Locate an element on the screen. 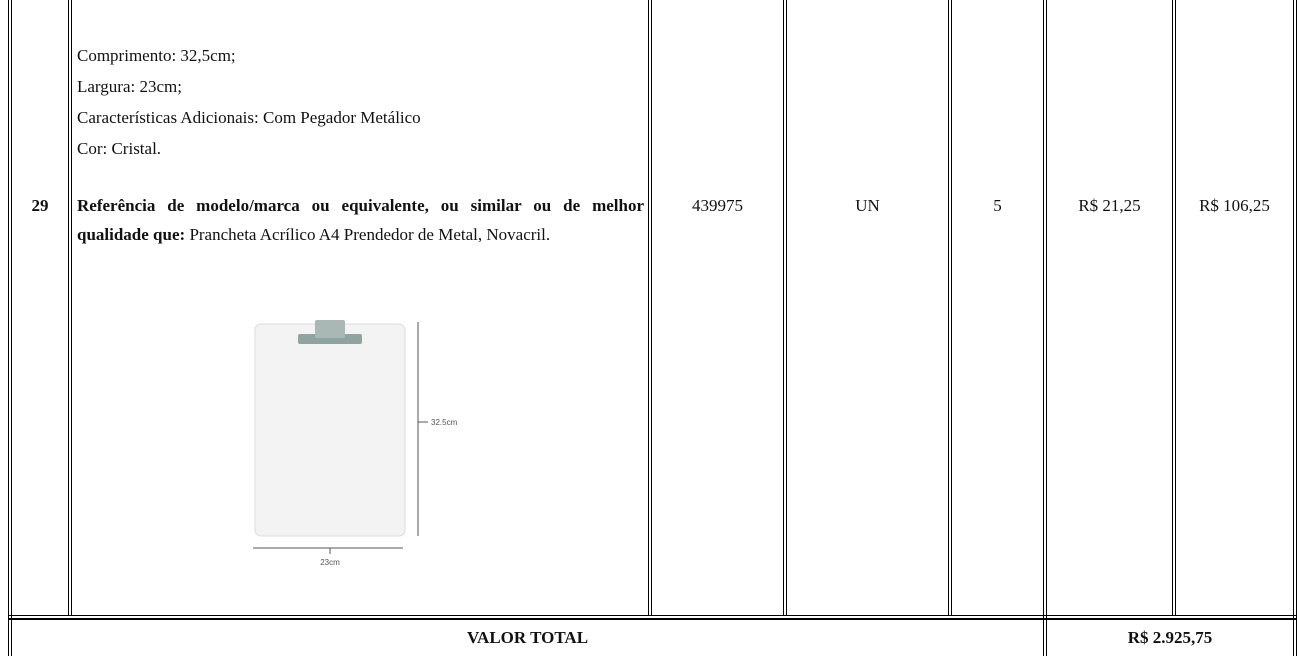  quantity: 5 is located at coordinates (997, 205).